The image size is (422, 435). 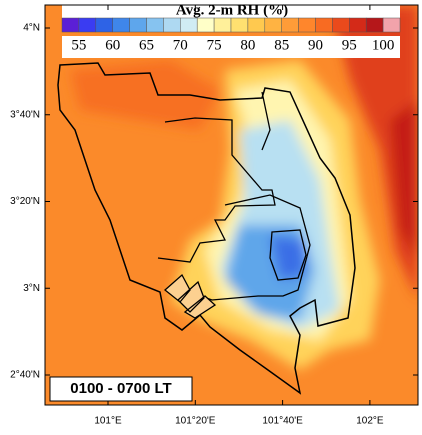 What do you see at coordinates (146, 45) in the screenshot?
I see `colorbar-tick-label: 65` at bounding box center [146, 45].